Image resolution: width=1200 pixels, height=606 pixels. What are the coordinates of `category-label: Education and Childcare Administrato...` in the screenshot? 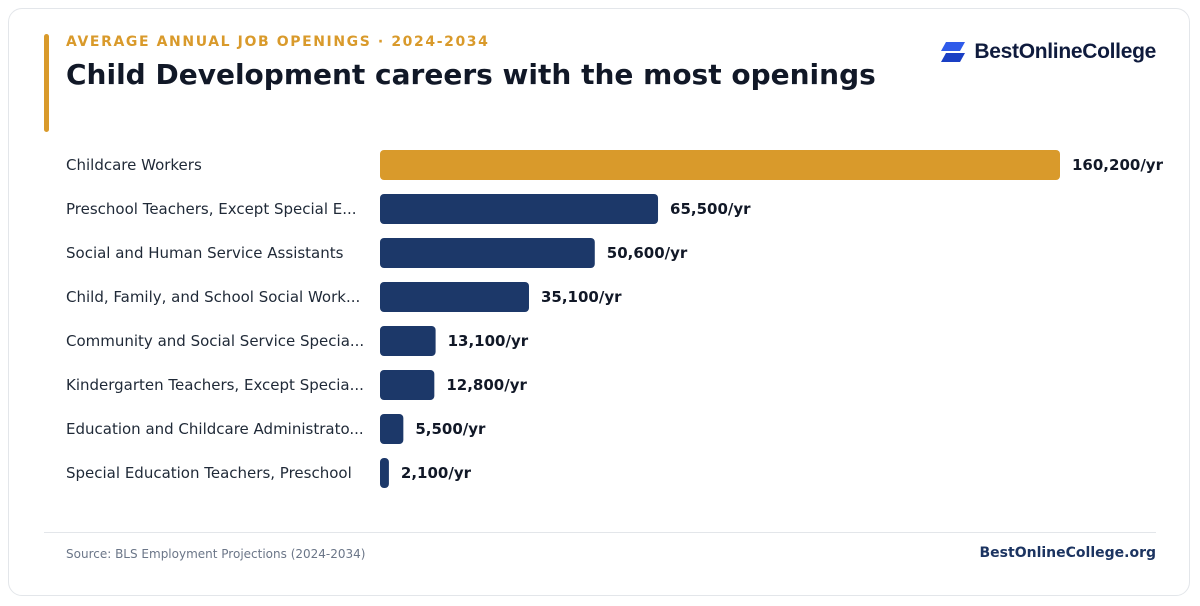 It's located at (215, 429).